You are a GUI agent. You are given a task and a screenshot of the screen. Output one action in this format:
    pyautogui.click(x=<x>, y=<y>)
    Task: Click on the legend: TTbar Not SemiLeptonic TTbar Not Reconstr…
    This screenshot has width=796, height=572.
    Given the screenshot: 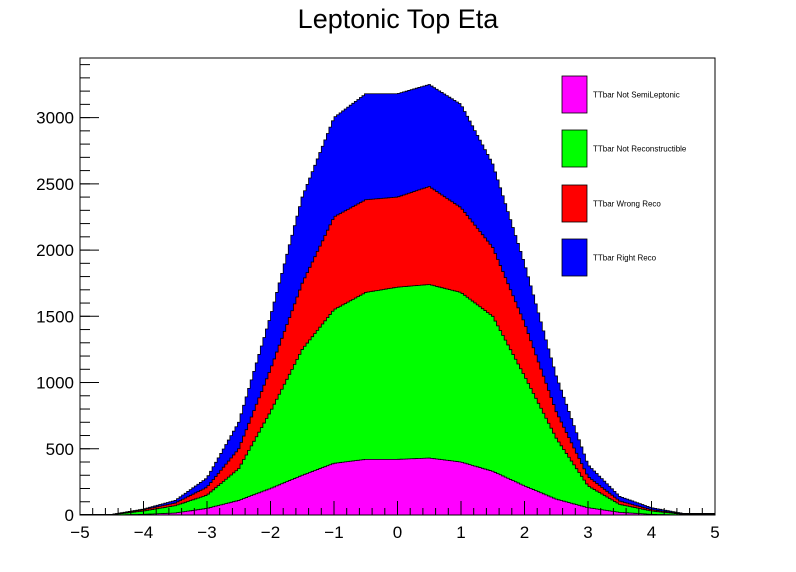 What is the action you would take?
    pyautogui.click(x=624, y=176)
    